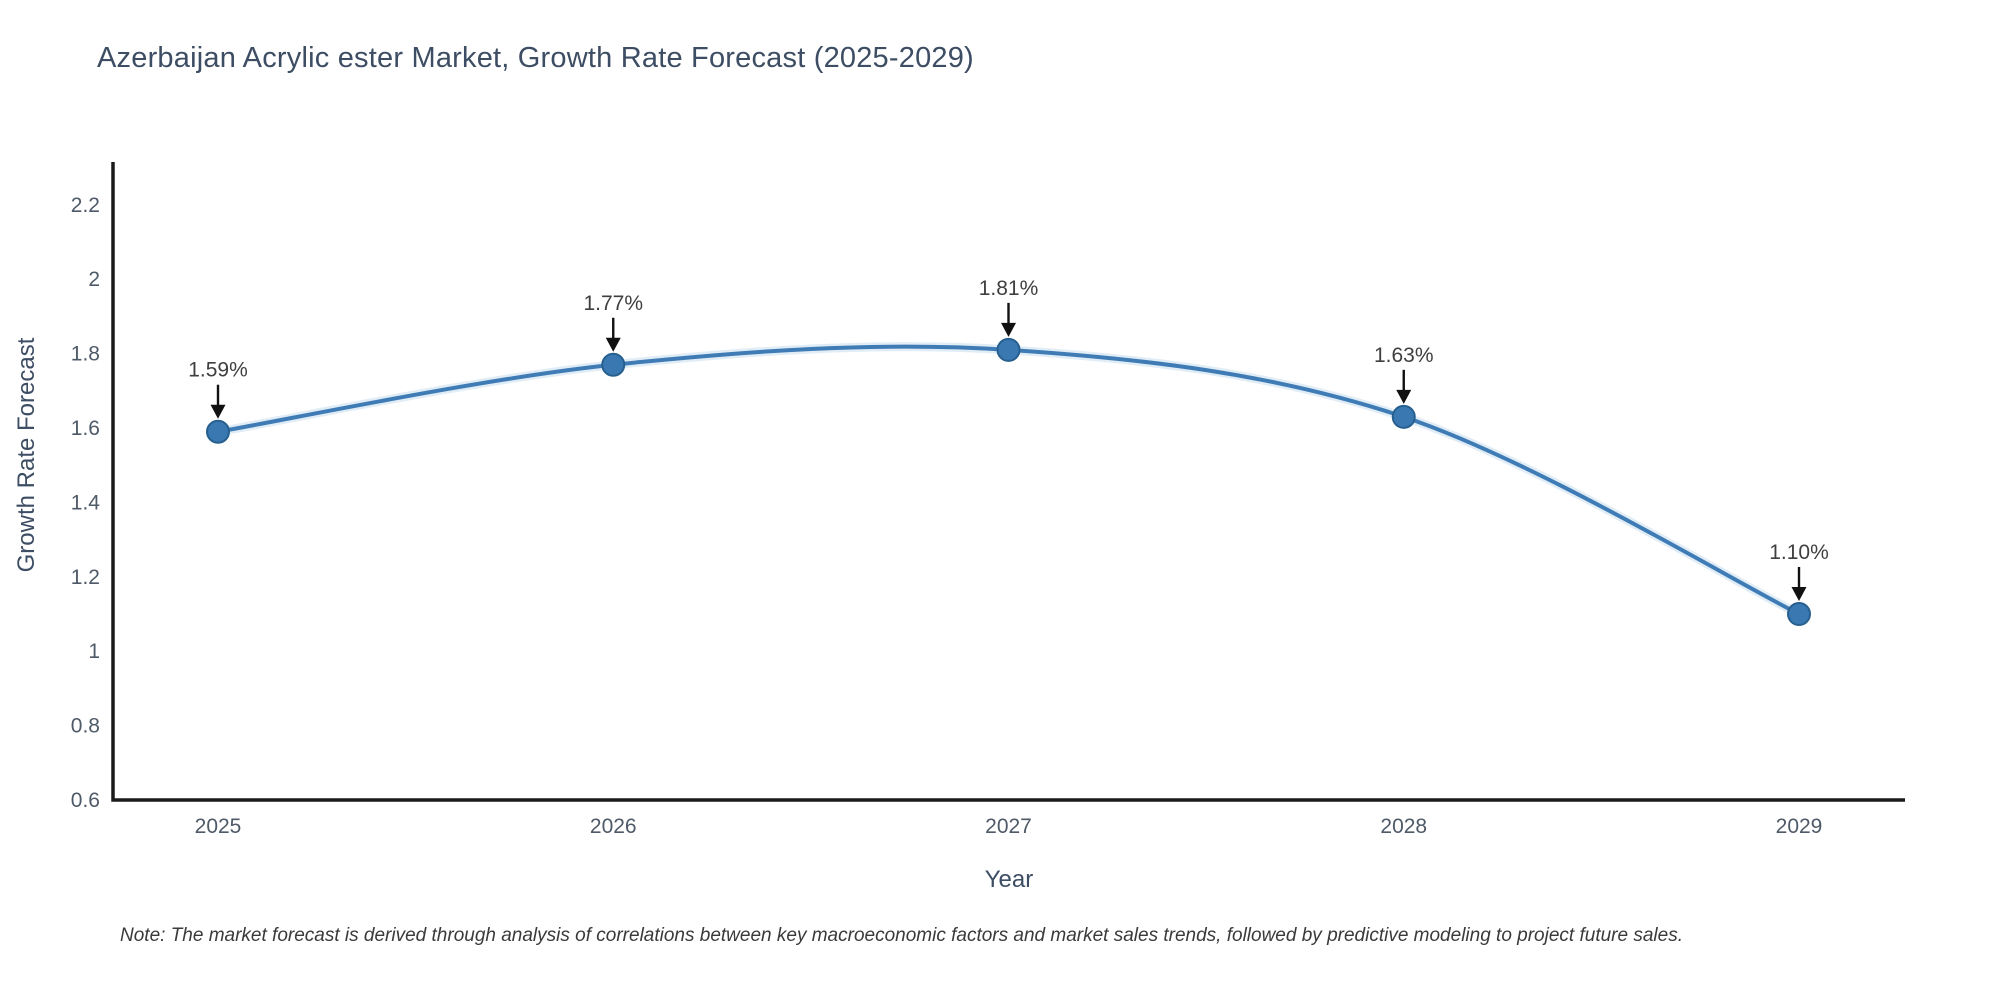 This screenshot has width=2000, height=1000. I want to click on data-point-label: 1.10%, so click(1799, 552).